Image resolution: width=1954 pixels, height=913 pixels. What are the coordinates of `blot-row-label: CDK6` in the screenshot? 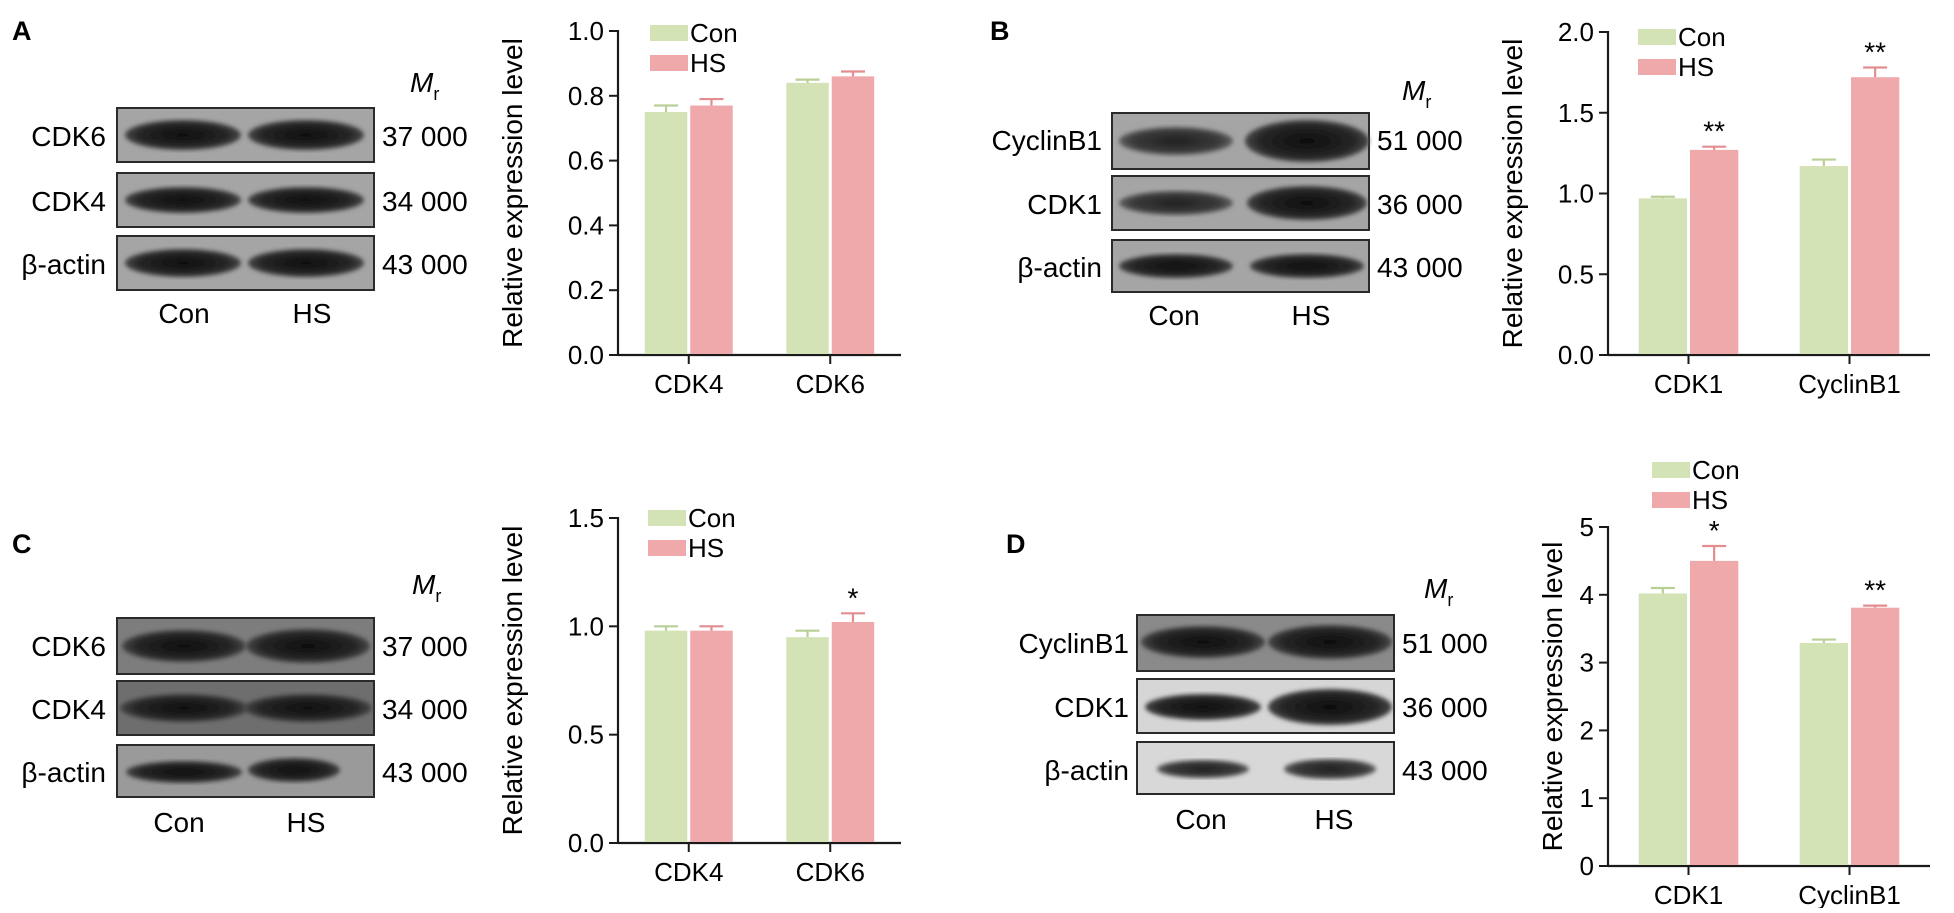 It's located at (68, 646).